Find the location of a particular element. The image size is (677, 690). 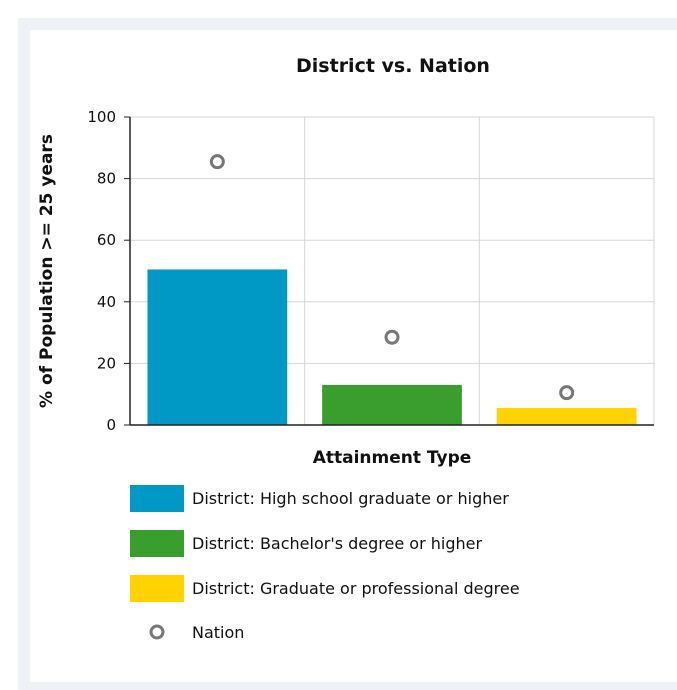

x-axis-title: Attainment Type is located at coordinates (392, 458).